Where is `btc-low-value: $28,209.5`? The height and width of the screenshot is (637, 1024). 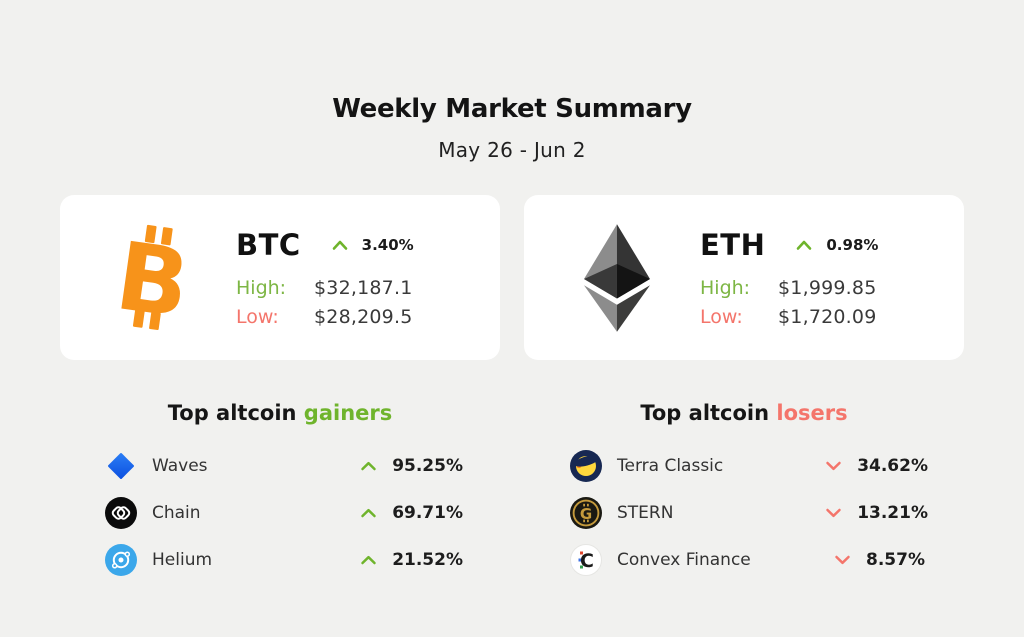 btc-low-value: $28,209.5 is located at coordinates (363, 316).